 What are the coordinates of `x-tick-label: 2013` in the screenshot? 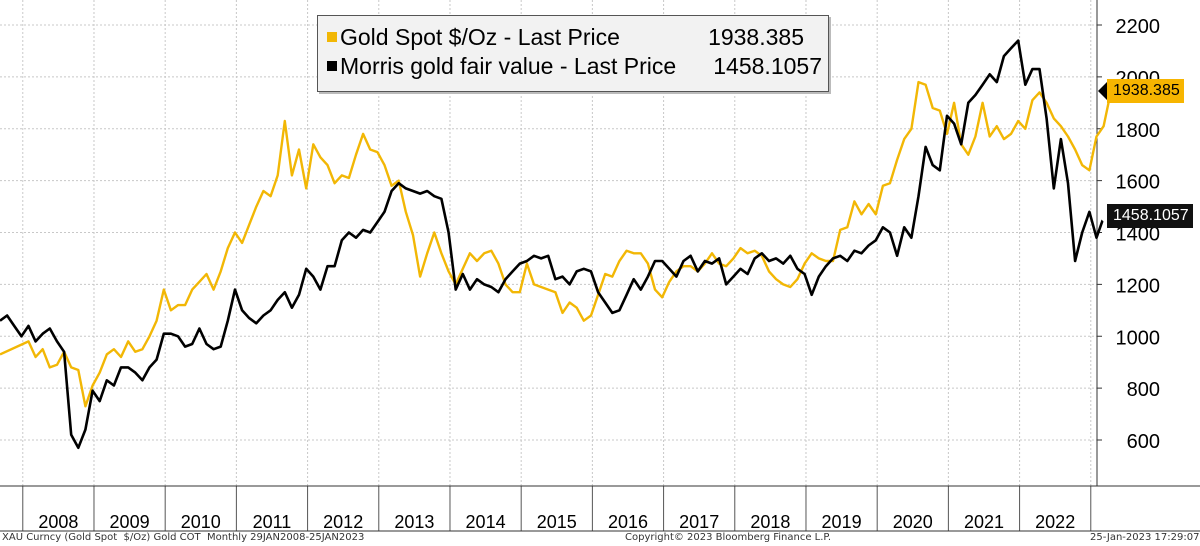 It's located at (414, 522).